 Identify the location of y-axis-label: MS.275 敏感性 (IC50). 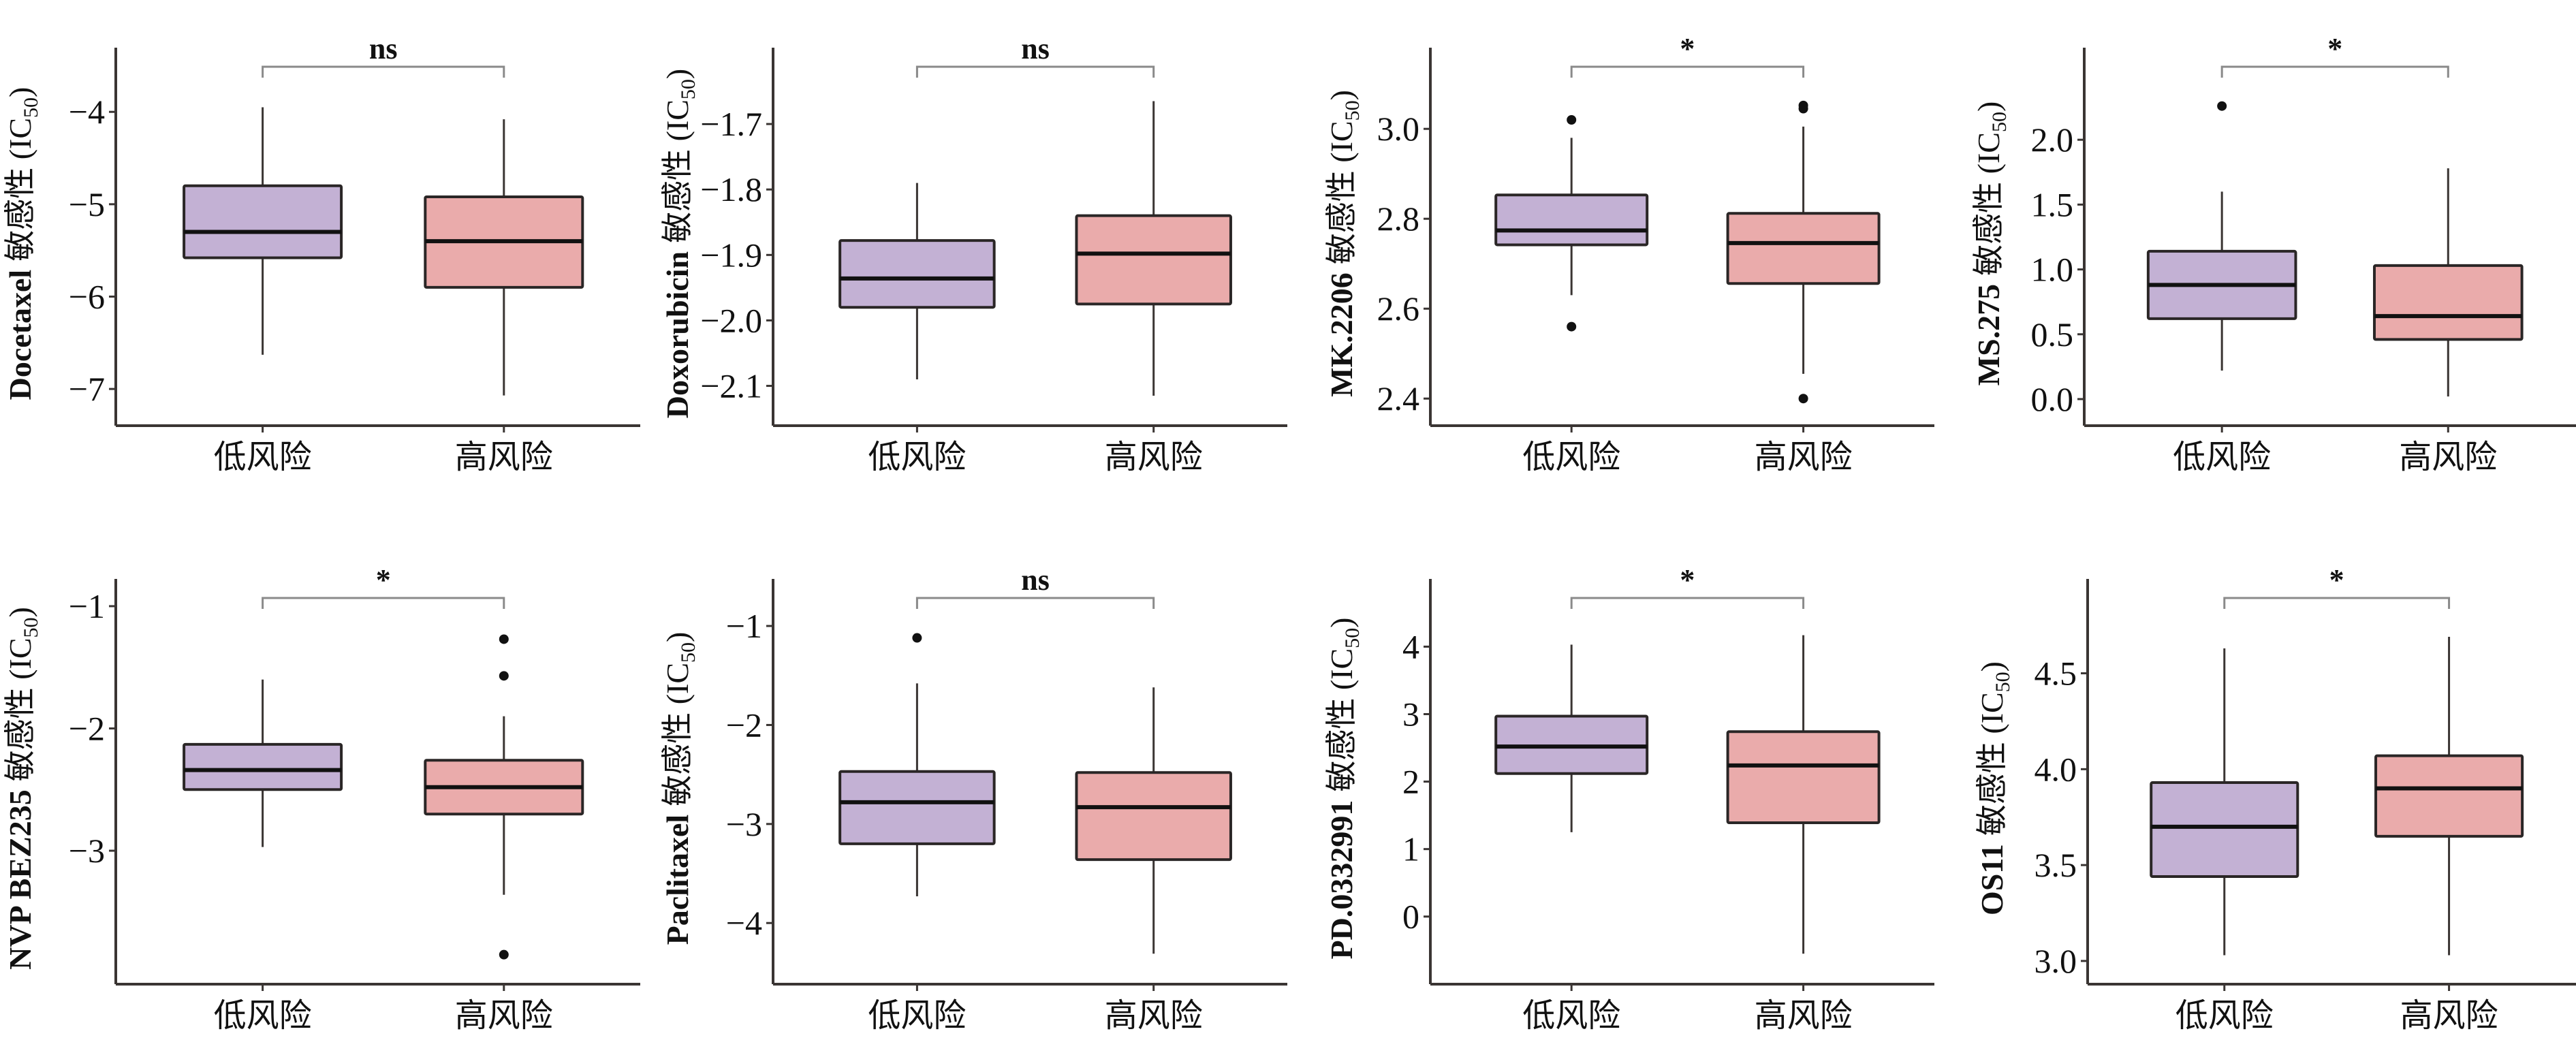
(1991, 243).